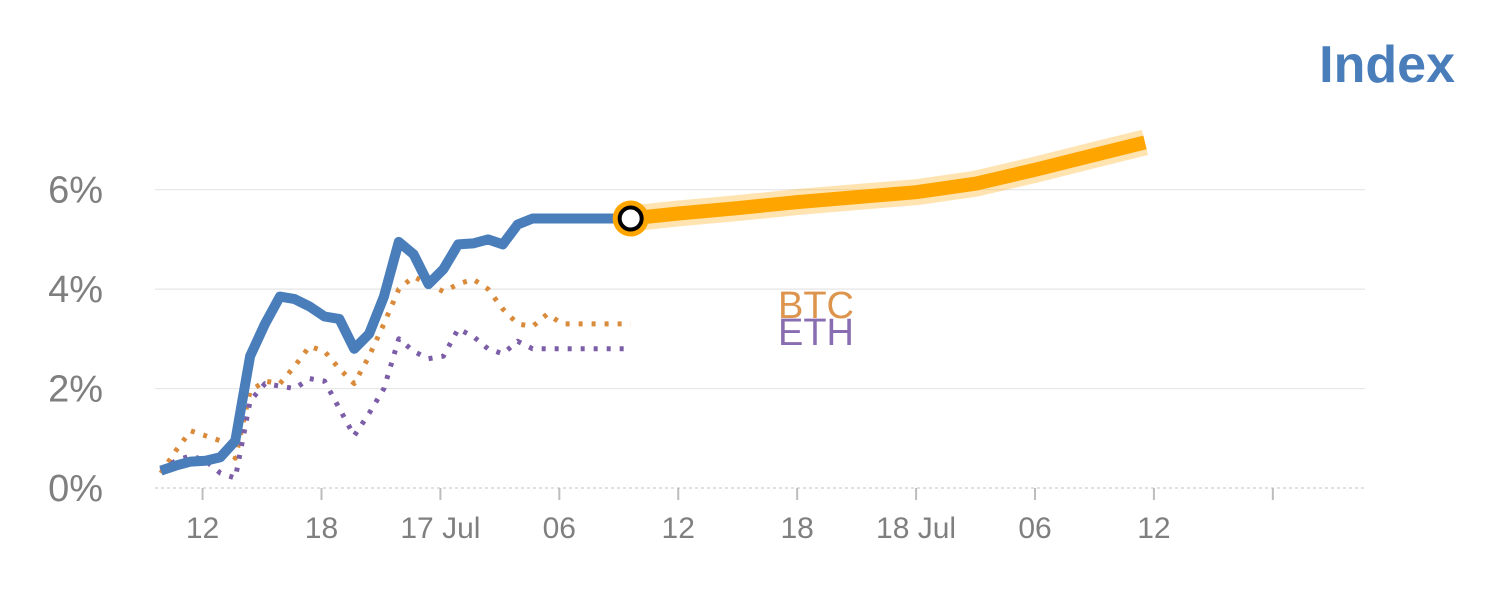 The width and height of the screenshot is (1500, 600). Describe the element at coordinates (1387, 65) in the screenshot. I see `chart-title: Index` at that location.